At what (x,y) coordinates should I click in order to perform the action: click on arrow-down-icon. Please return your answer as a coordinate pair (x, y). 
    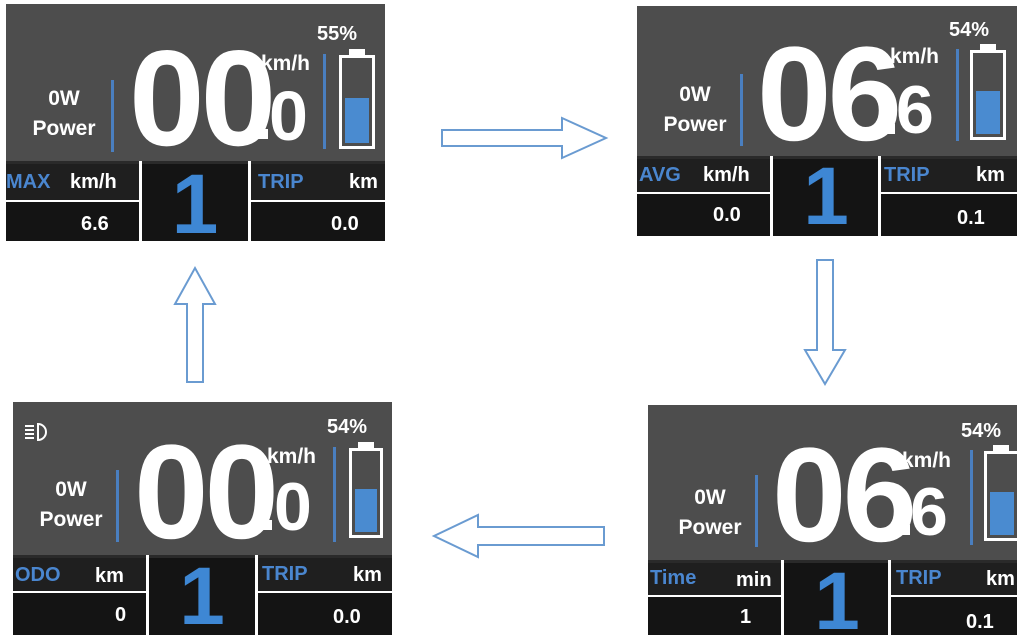
    Looking at the image, I should click on (825, 322).